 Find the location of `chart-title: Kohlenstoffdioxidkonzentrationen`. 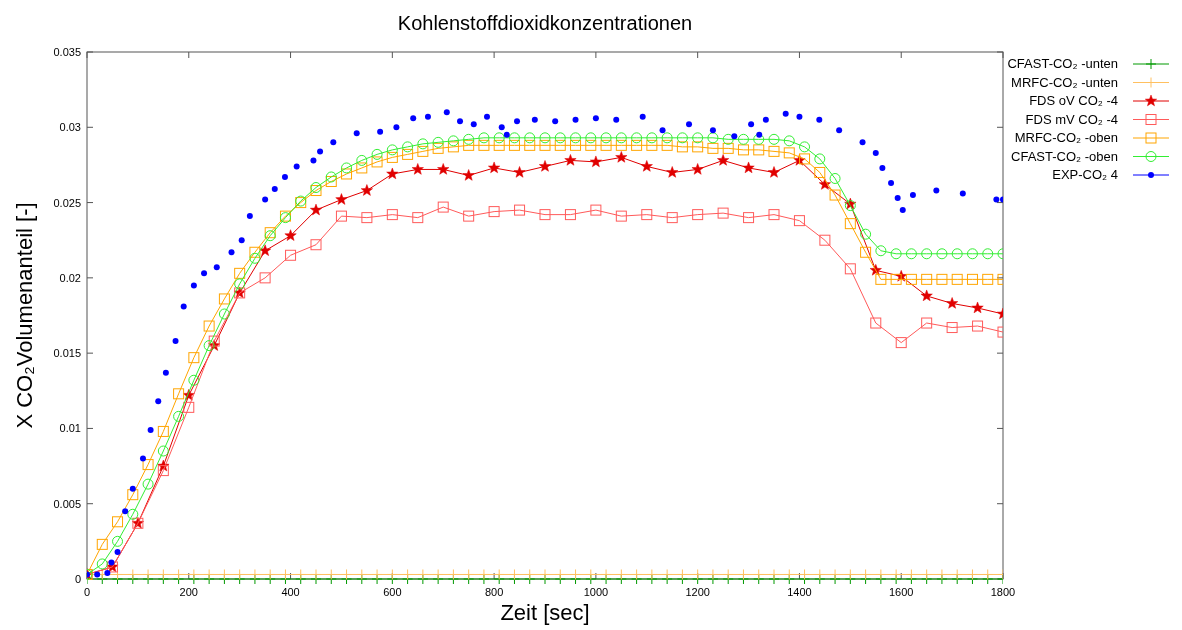

chart-title: Kohlenstoffdioxidkonzentrationen is located at coordinates (545, 23).